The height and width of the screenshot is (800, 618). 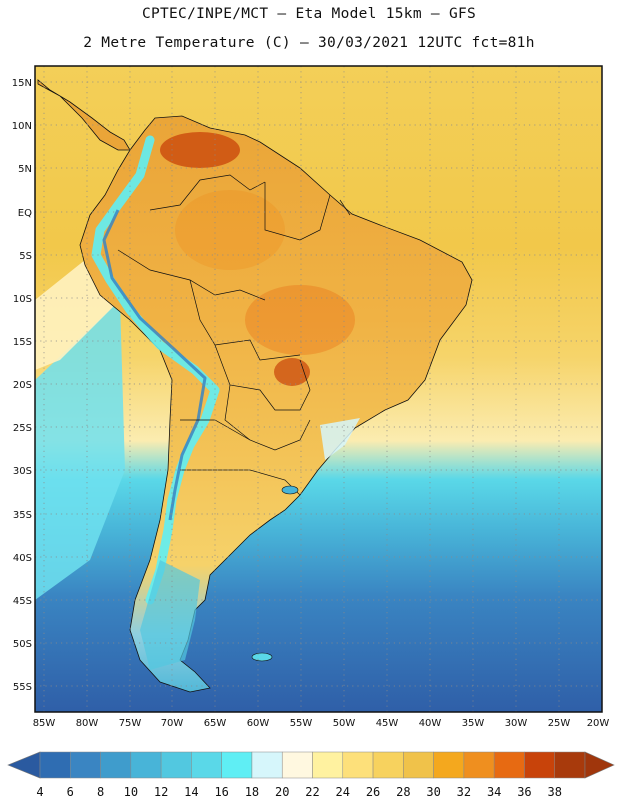 What do you see at coordinates (464, 792) in the screenshot?
I see `legend-value: 32` at bounding box center [464, 792].